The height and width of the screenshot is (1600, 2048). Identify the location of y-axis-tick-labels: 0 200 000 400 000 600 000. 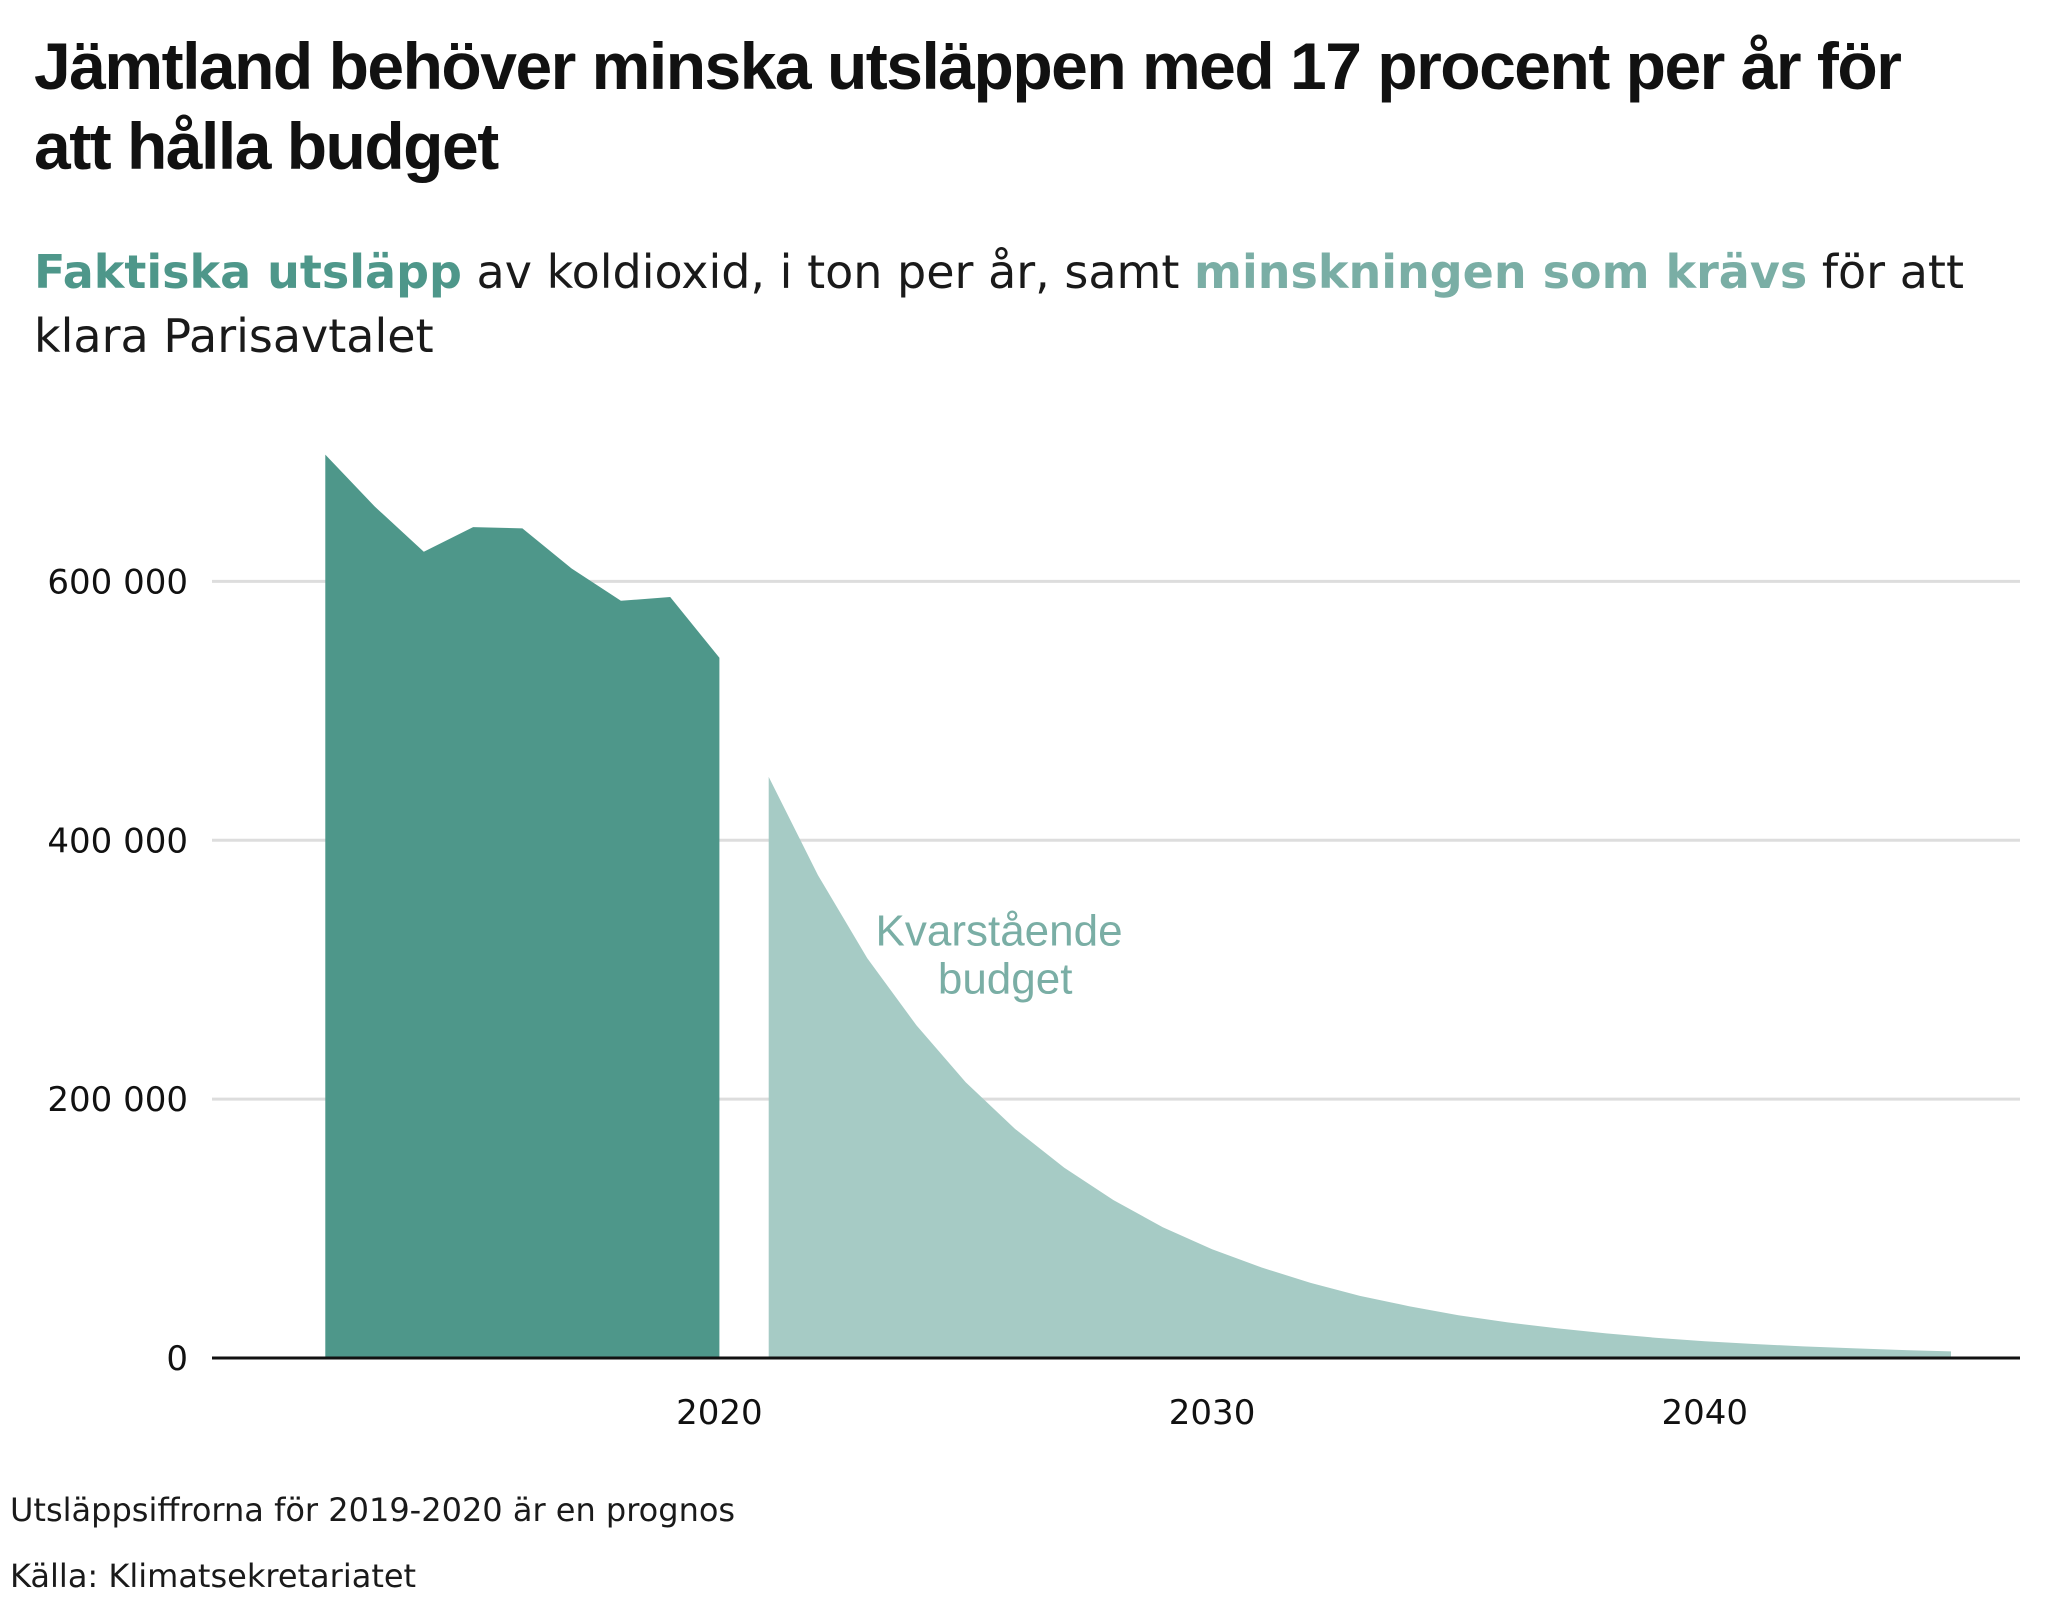
(117, 970).